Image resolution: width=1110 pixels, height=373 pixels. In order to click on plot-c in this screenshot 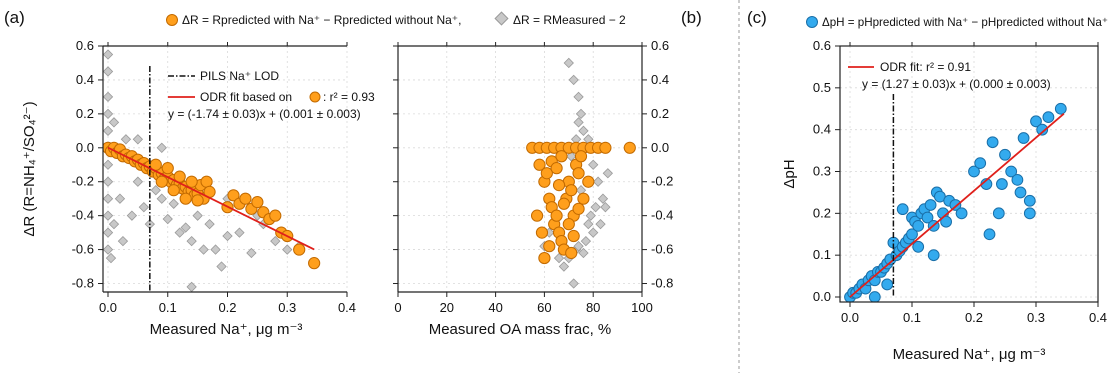, I will do `click(955, 198)`.